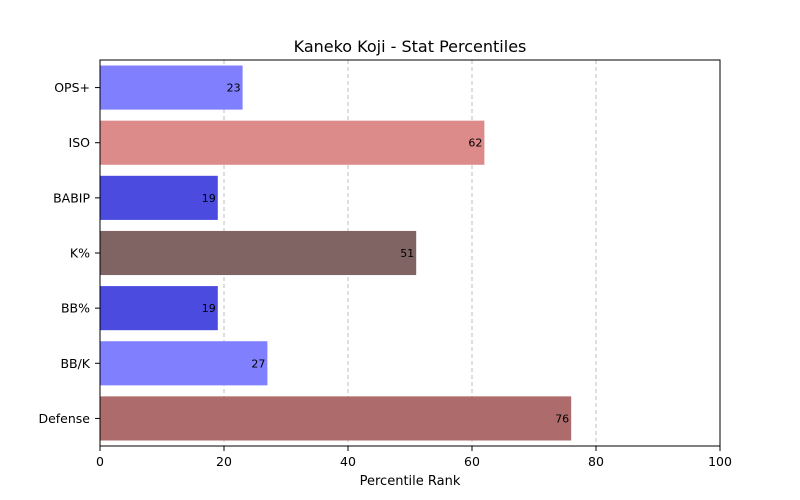 The height and width of the screenshot is (500, 800). What do you see at coordinates (410, 481) in the screenshot?
I see `x-axis-label: Percentile Rank` at bounding box center [410, 481].